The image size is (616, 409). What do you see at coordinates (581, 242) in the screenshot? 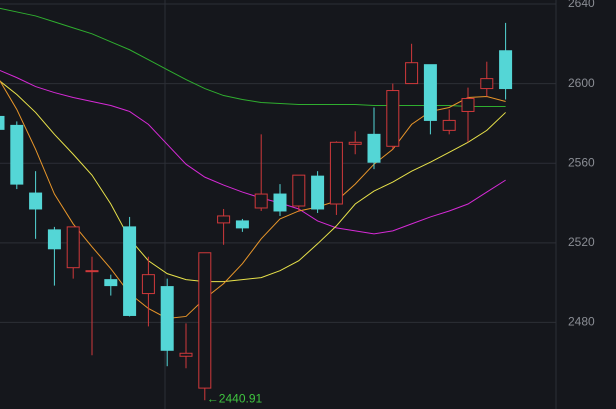
I see `y-tick-label: 2520` at bounding box center [581, 242].